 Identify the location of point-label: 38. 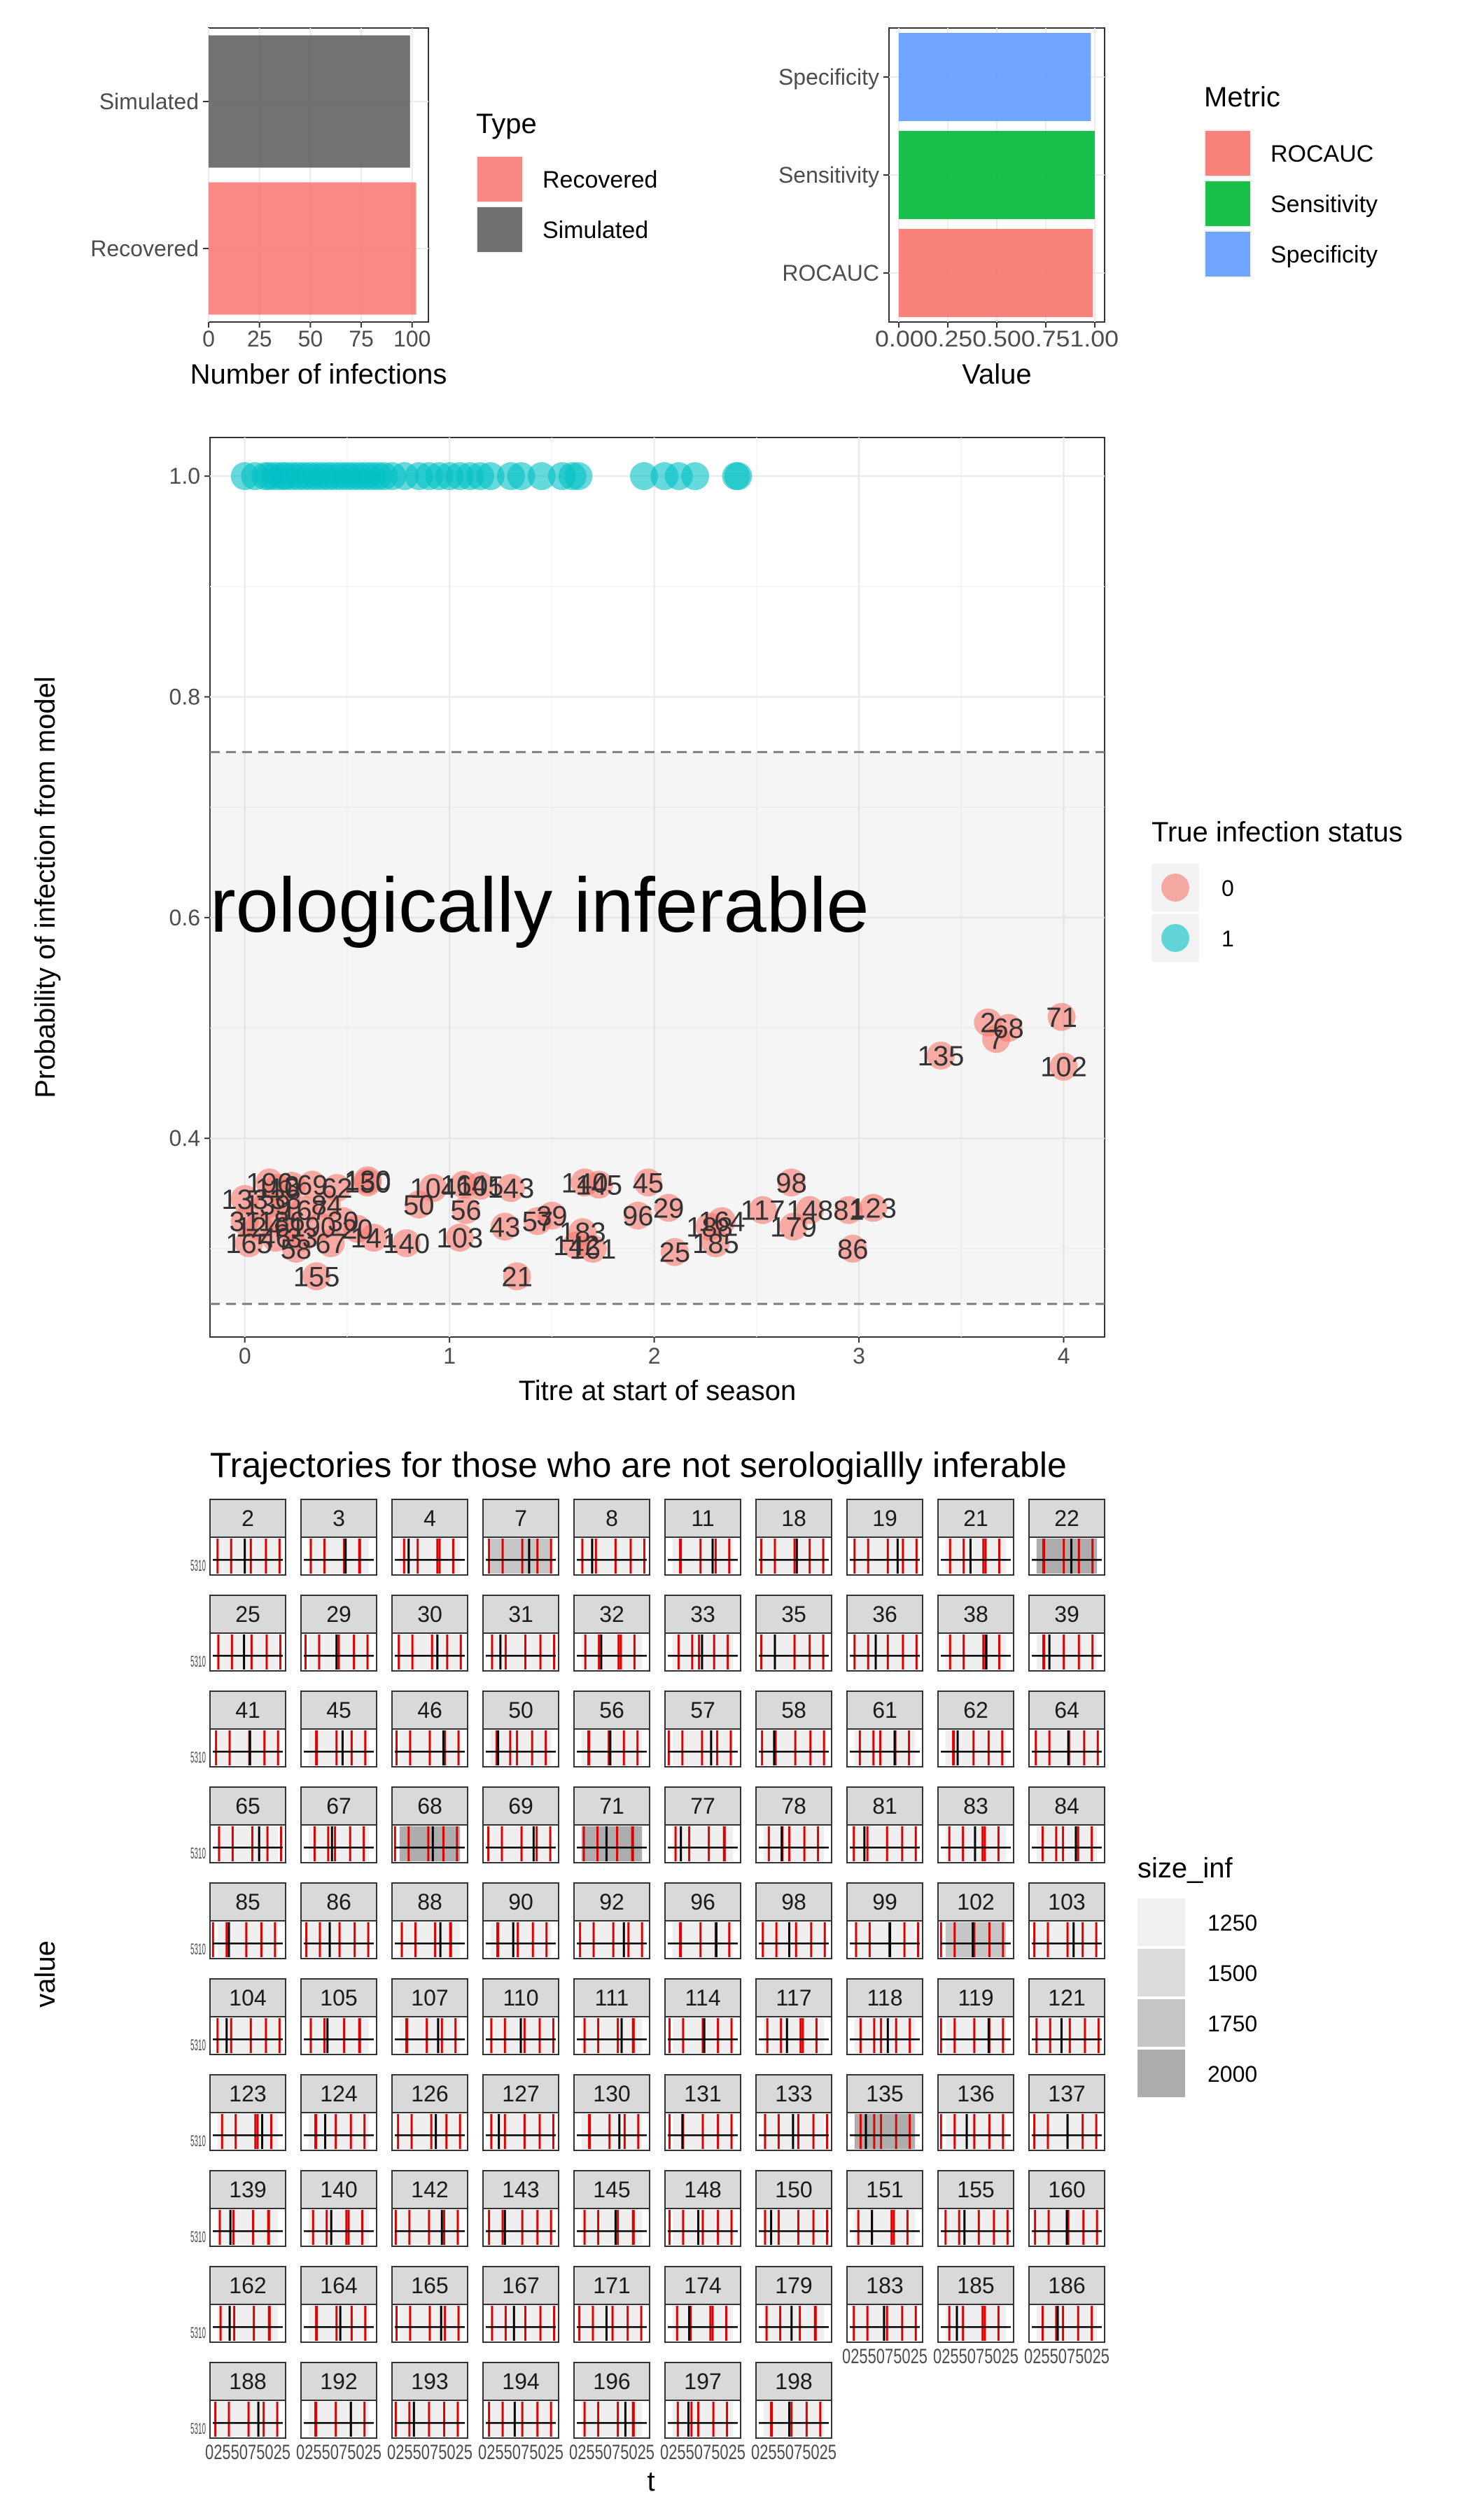
(286, 1199).